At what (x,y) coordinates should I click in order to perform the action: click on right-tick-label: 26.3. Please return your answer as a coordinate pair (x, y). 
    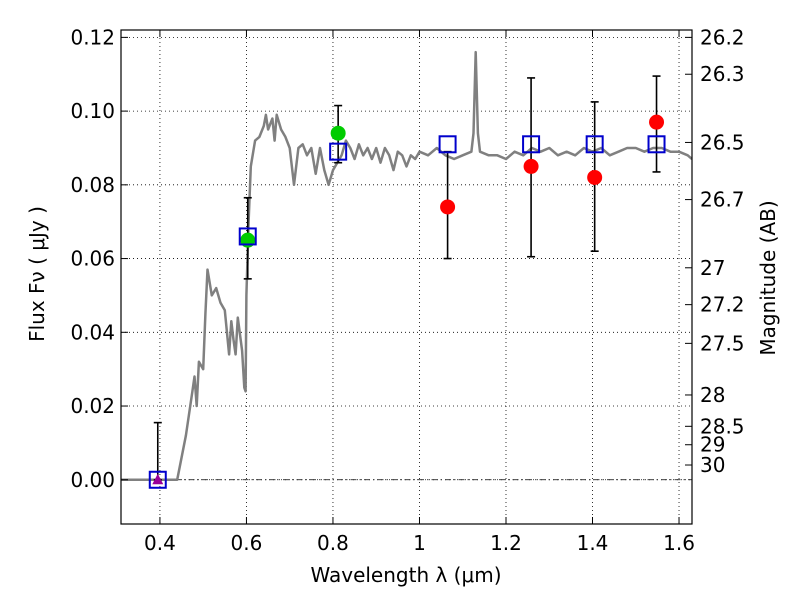
    Looking at the image, I should click on (722, 74).